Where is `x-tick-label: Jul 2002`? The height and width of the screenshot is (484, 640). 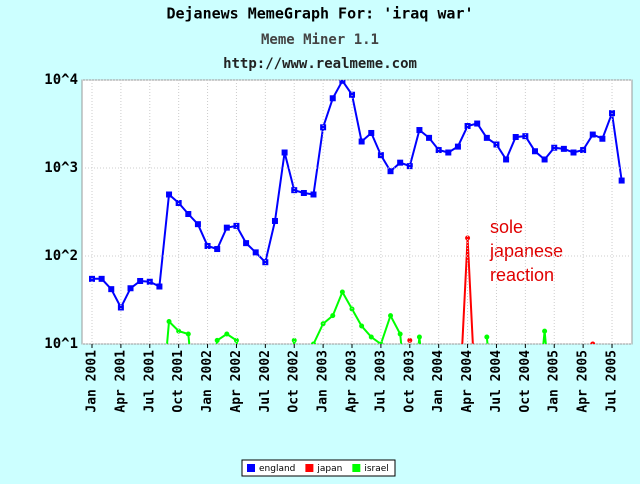
x-tick-label: Jul 2002 is located at coordinates (265, 381).